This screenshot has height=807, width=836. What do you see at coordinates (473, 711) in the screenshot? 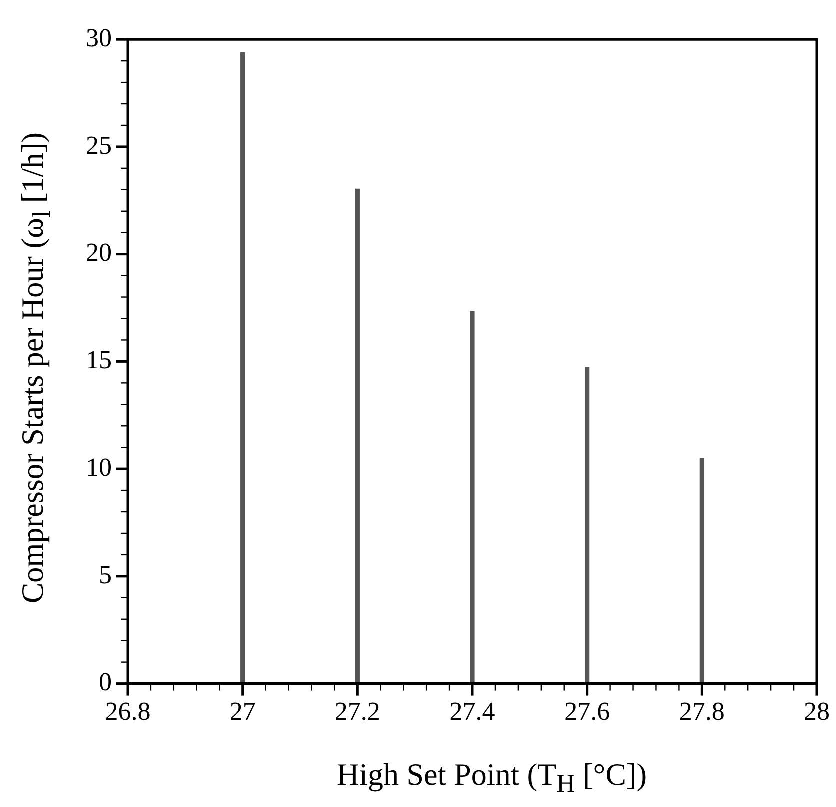
I see `x-tick-label: 27.4` at bounding box center [473, 711].